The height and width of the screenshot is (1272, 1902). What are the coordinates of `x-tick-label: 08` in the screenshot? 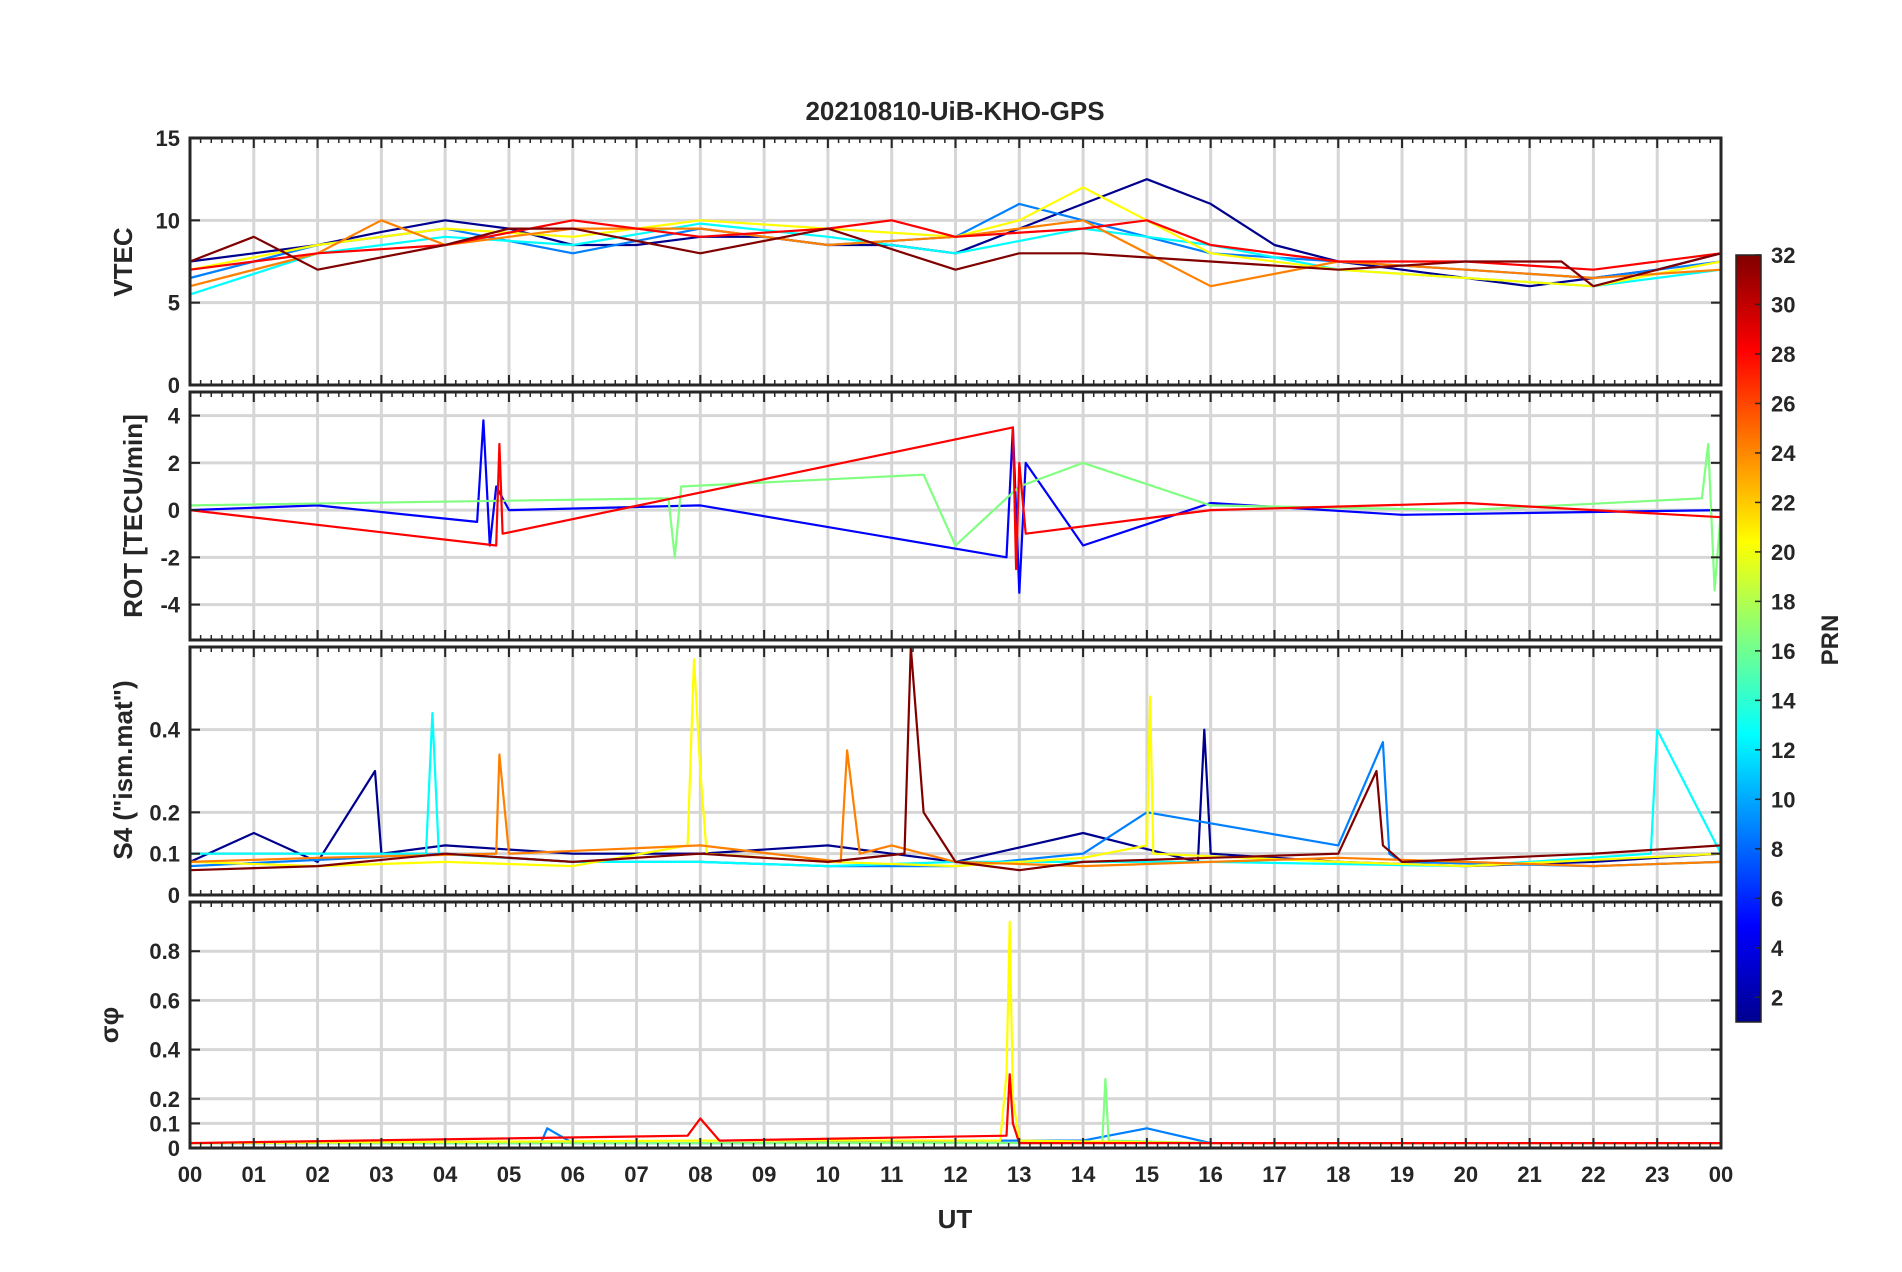 It's located at (700, 1174).